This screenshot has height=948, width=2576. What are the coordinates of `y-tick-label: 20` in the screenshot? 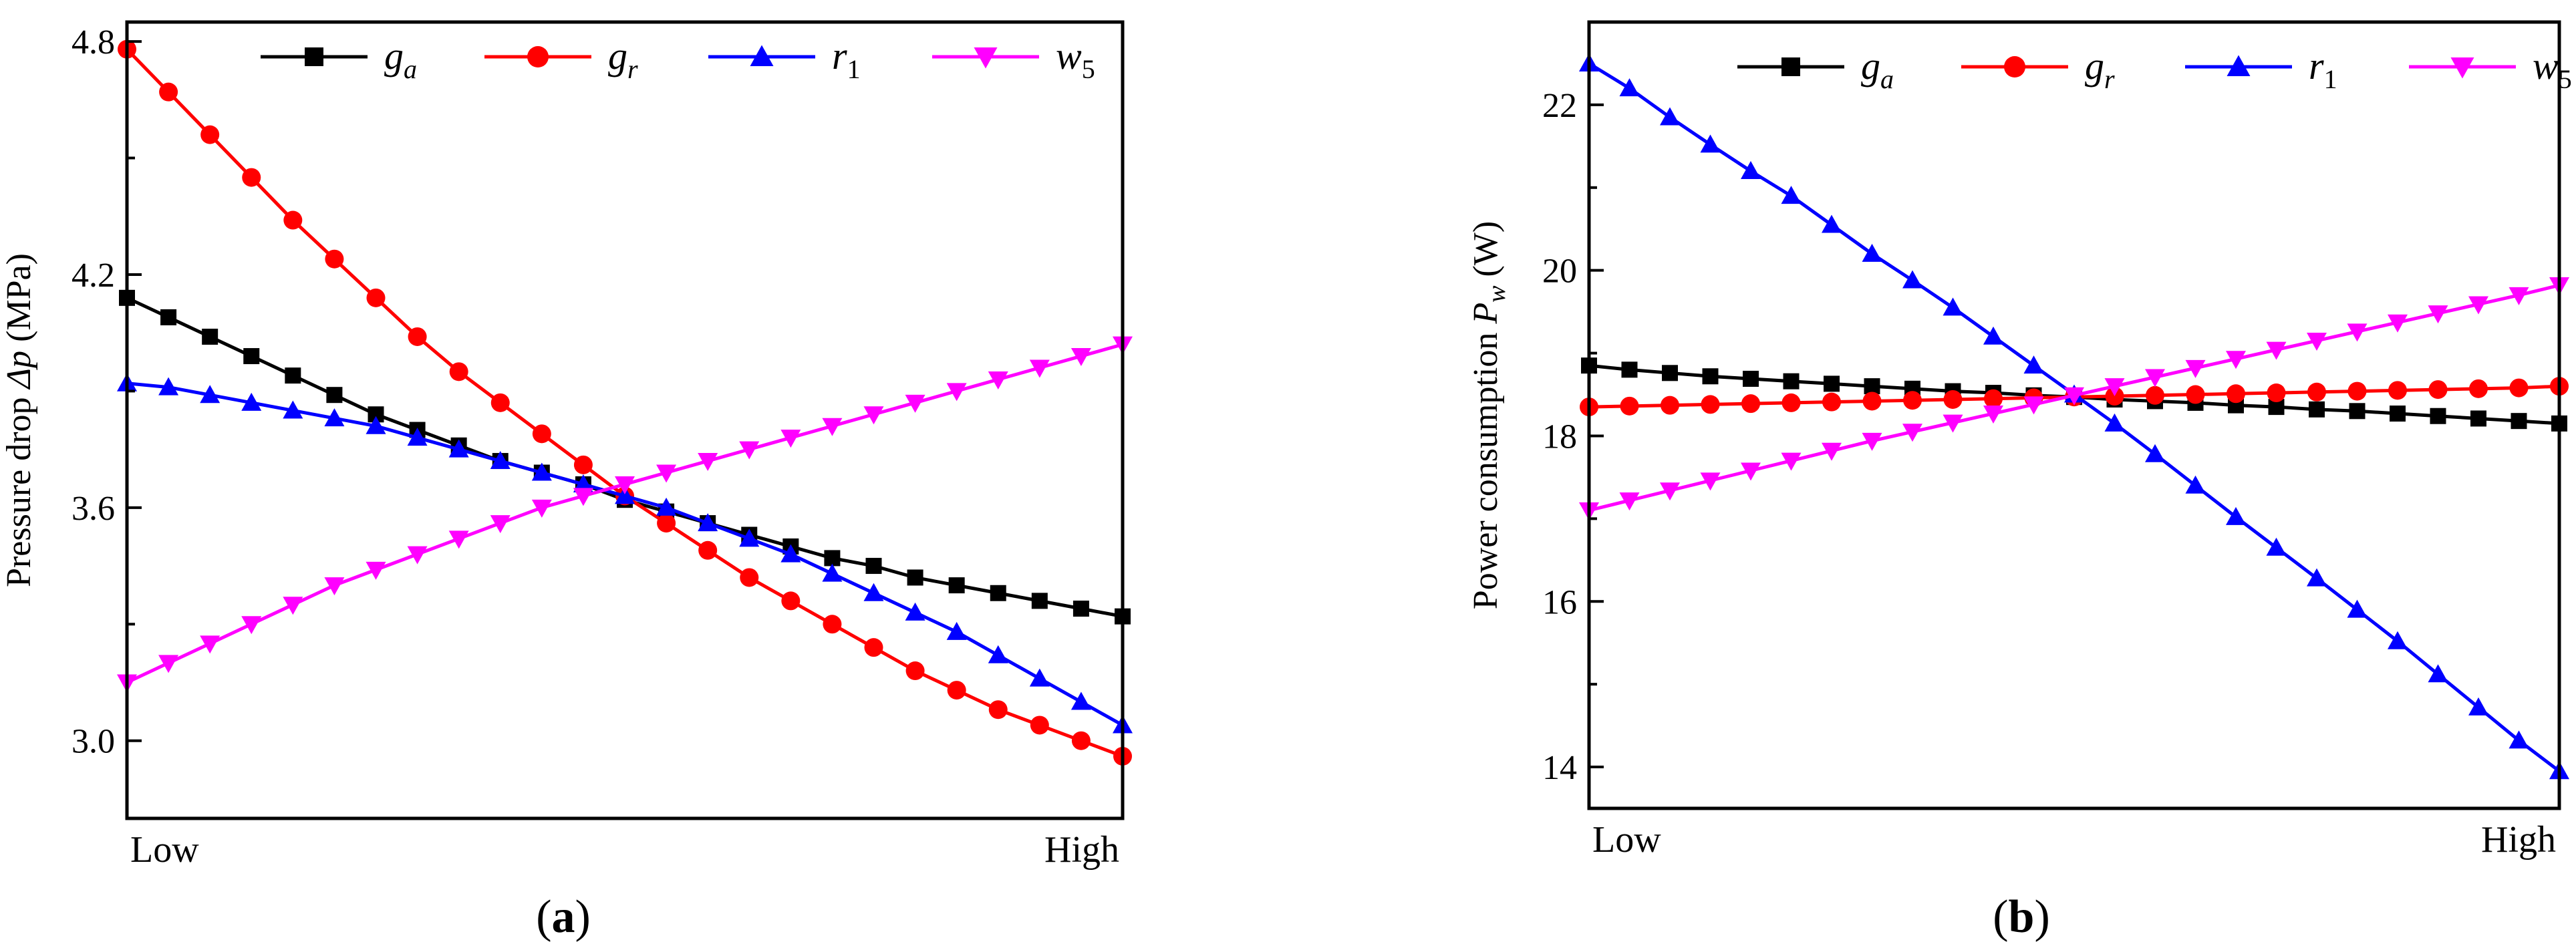 It's located at (1559, 272).